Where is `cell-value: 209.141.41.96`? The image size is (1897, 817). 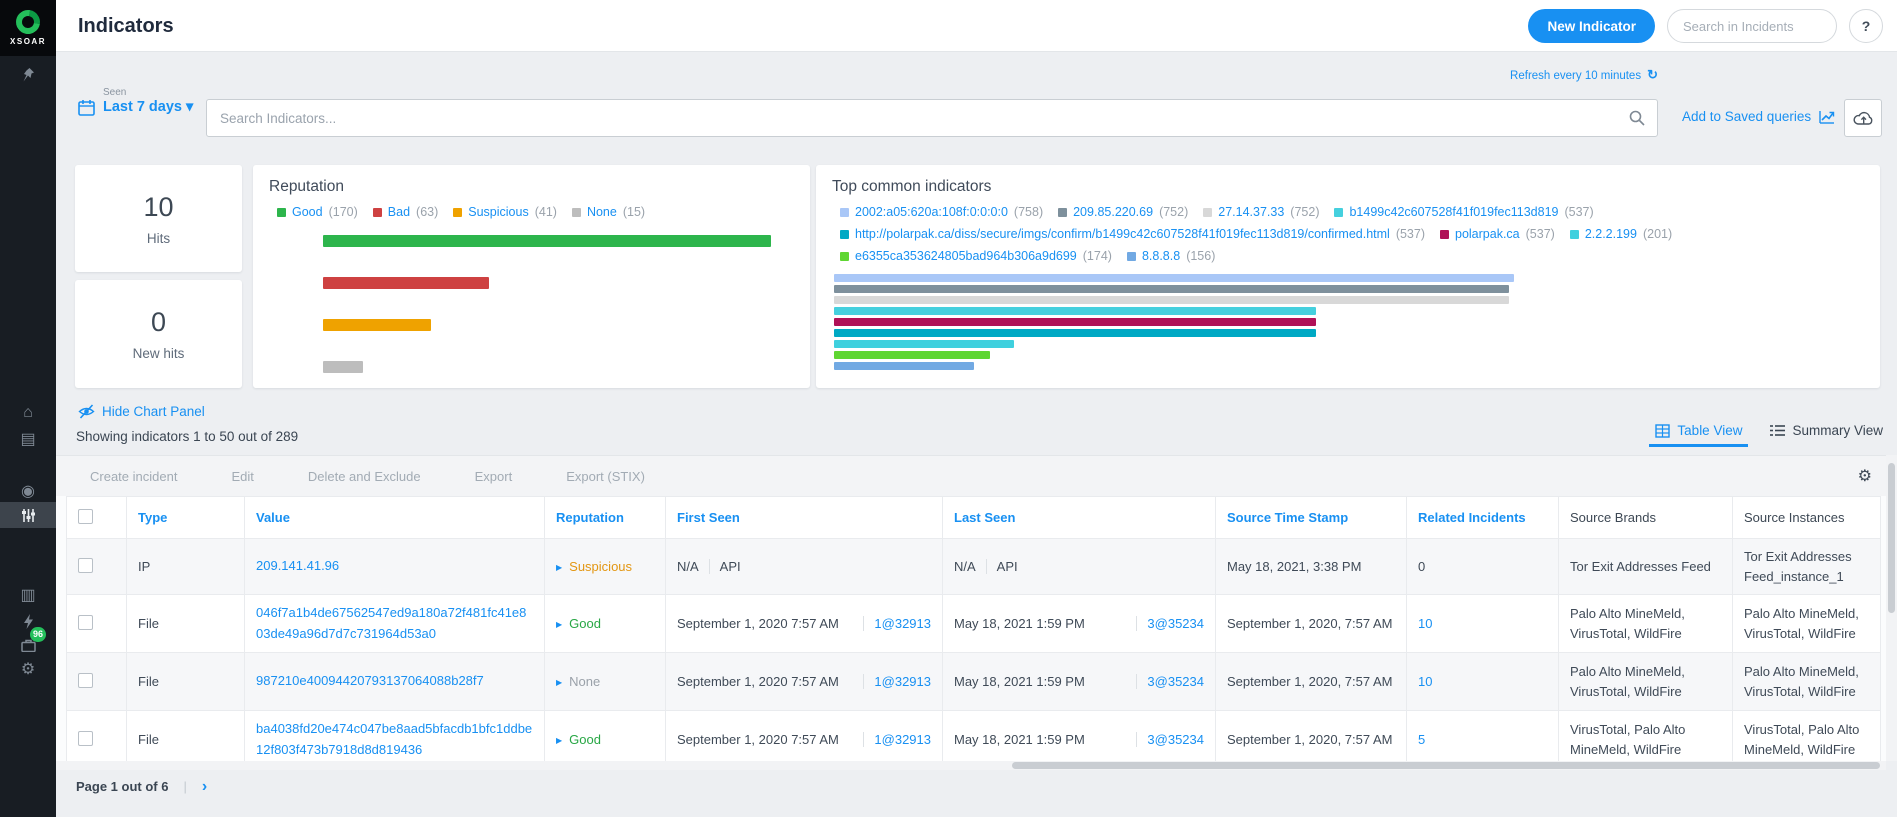 cell-value: 209.141.41.96 is located at coordinates (394, 566).